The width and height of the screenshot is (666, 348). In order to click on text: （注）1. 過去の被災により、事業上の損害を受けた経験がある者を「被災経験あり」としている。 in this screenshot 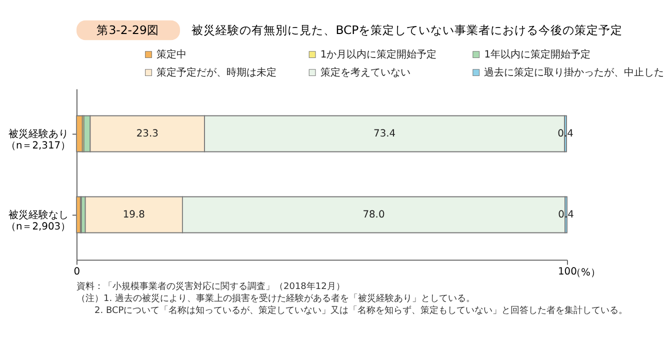, I will do `click(275, 298)`.